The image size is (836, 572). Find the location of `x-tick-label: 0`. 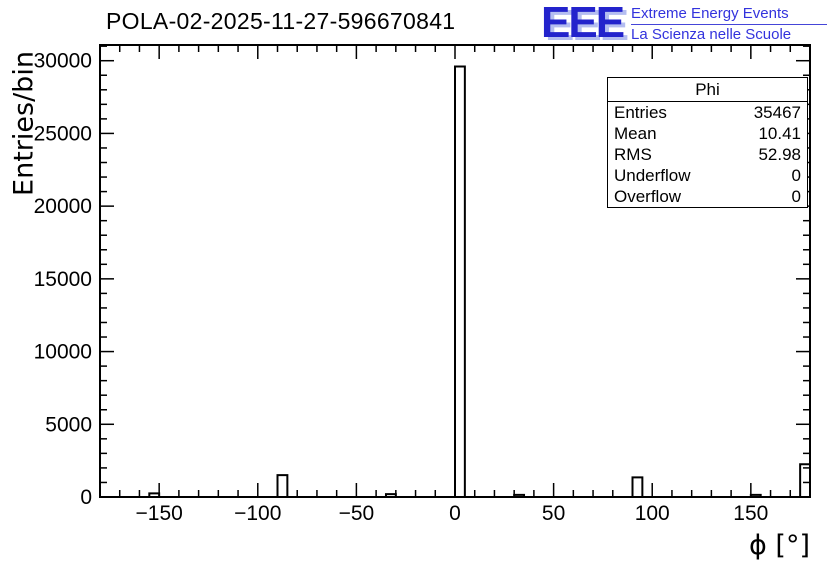

x-tick-label: 0 is located at coordinates (455, 513).